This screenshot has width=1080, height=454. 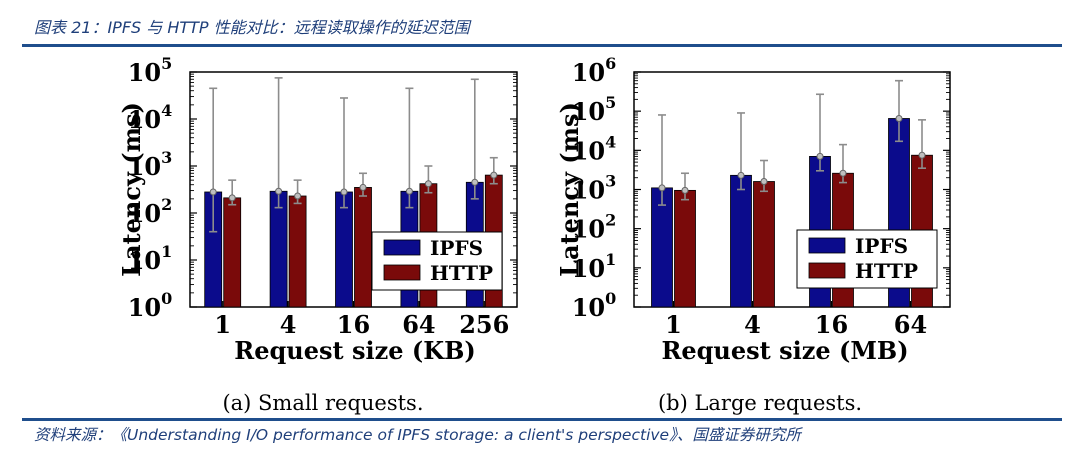 I want to click on x-axis-label: Request size (KB), so click(x=354, y=350).